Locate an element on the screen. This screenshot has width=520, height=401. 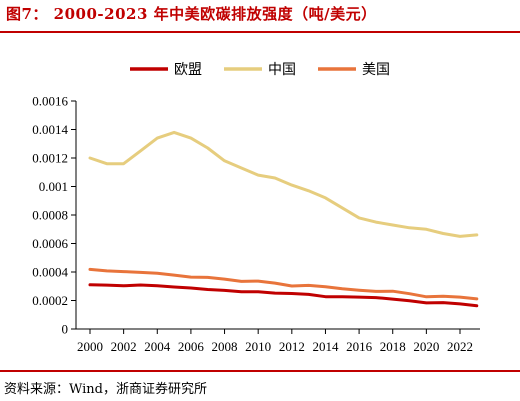
x-tick-label: 2018 is located at coordinates (393, 346).